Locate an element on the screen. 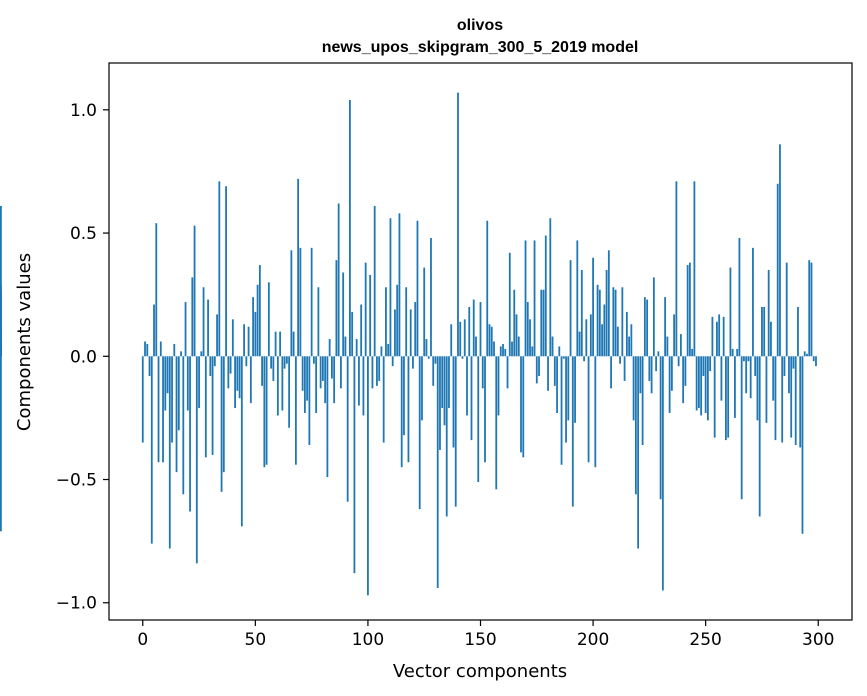 This screenshot has height=696, width=867. x-tick-label: 150 is located at coordinates (480, 640).